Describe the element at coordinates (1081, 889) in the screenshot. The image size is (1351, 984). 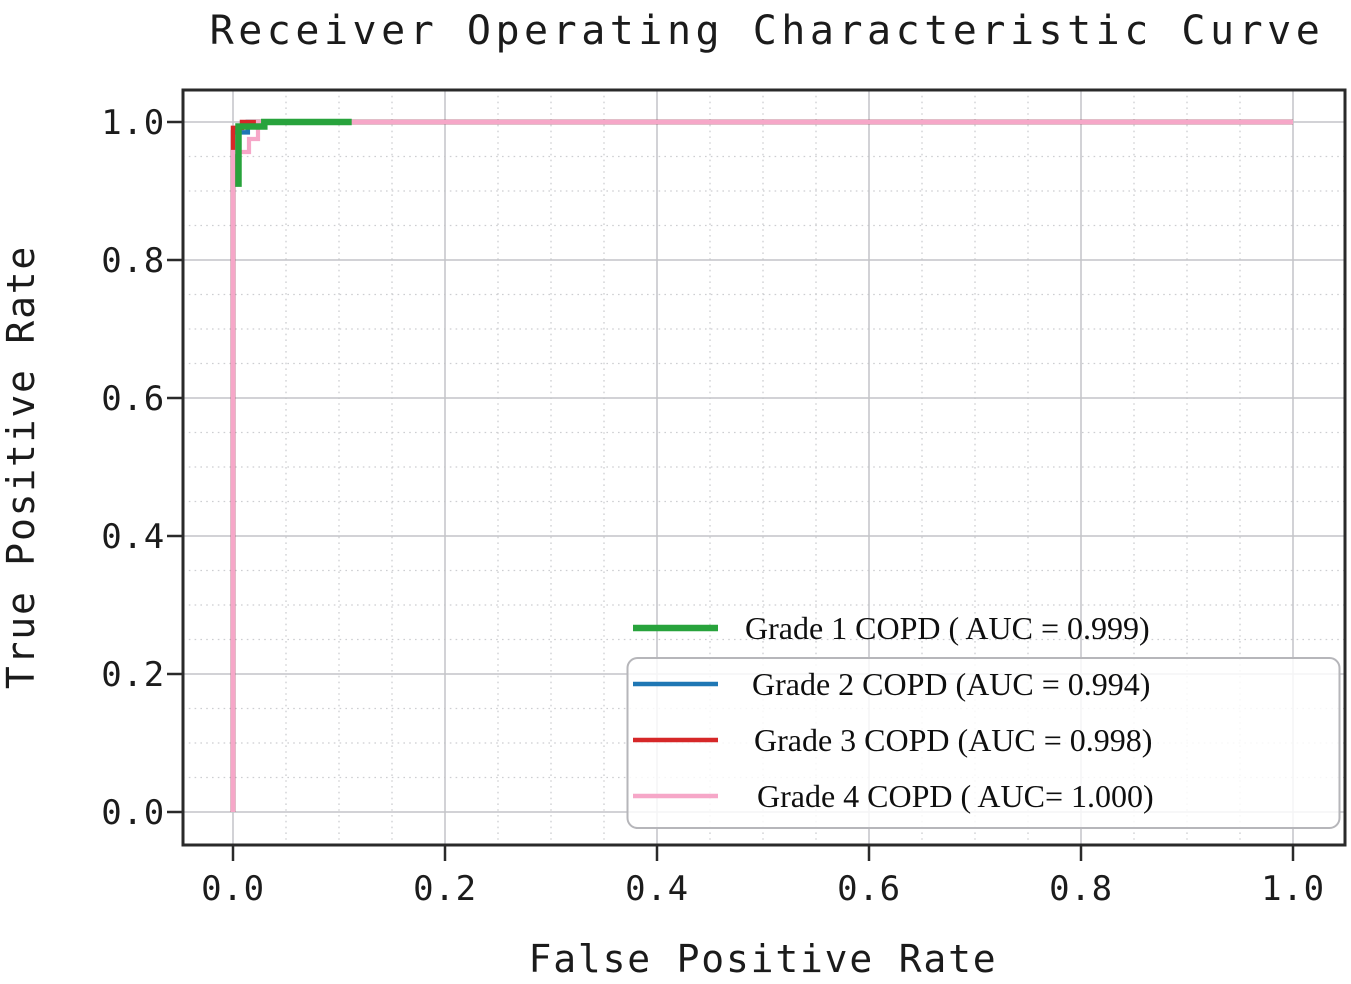
I see `x-tick-label: 0.8` at that location.